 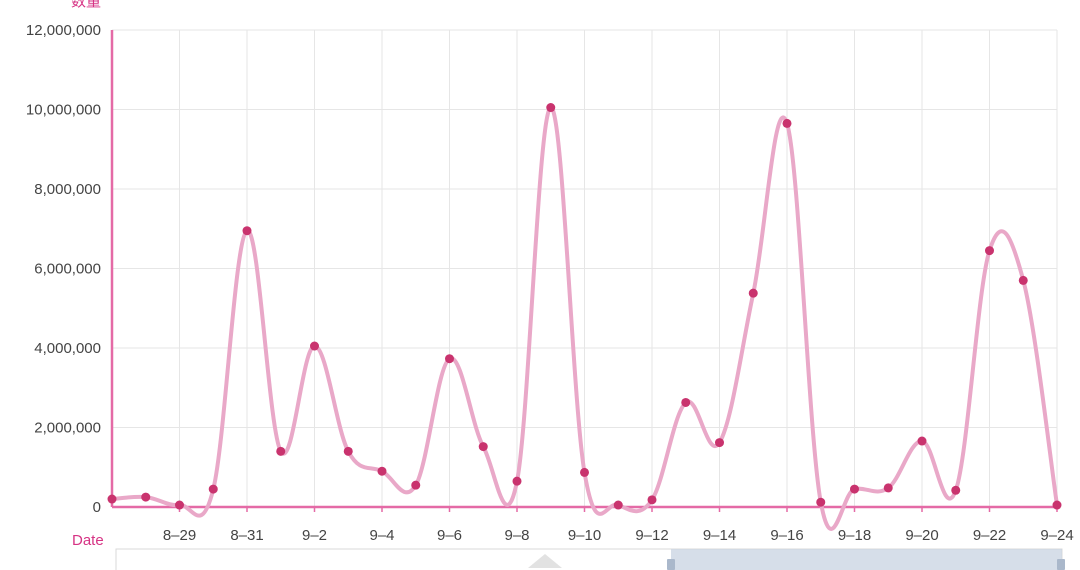 What do you see at coordinates (989, 535) in the screenshot?
I see `x-tick-label: 9–22` at bounding box center [989, 535].